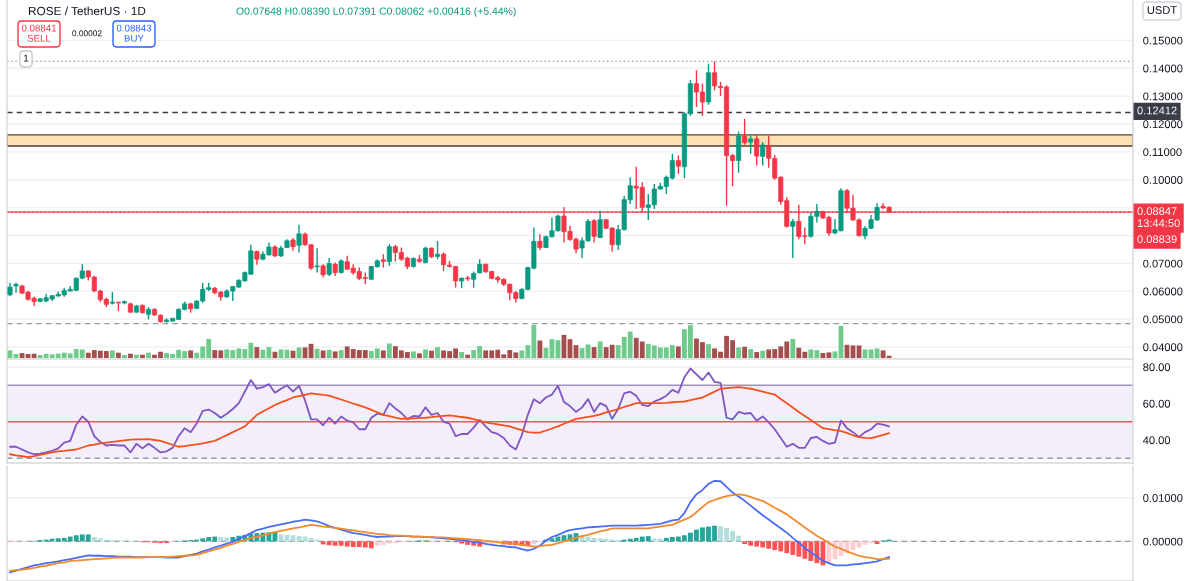  Describe the element at coordinates (1163, 180) in the screenshot. I see `y-tick-label: 0.10000` at that location.